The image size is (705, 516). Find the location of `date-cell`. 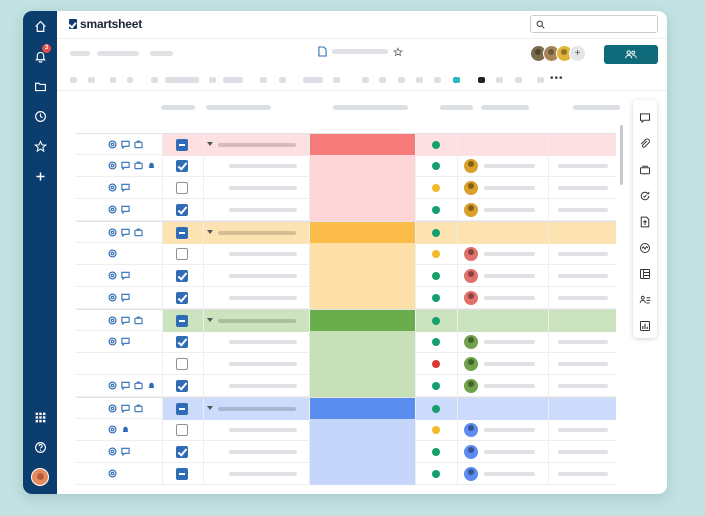

date-cell is located at coordinates (582, 409).